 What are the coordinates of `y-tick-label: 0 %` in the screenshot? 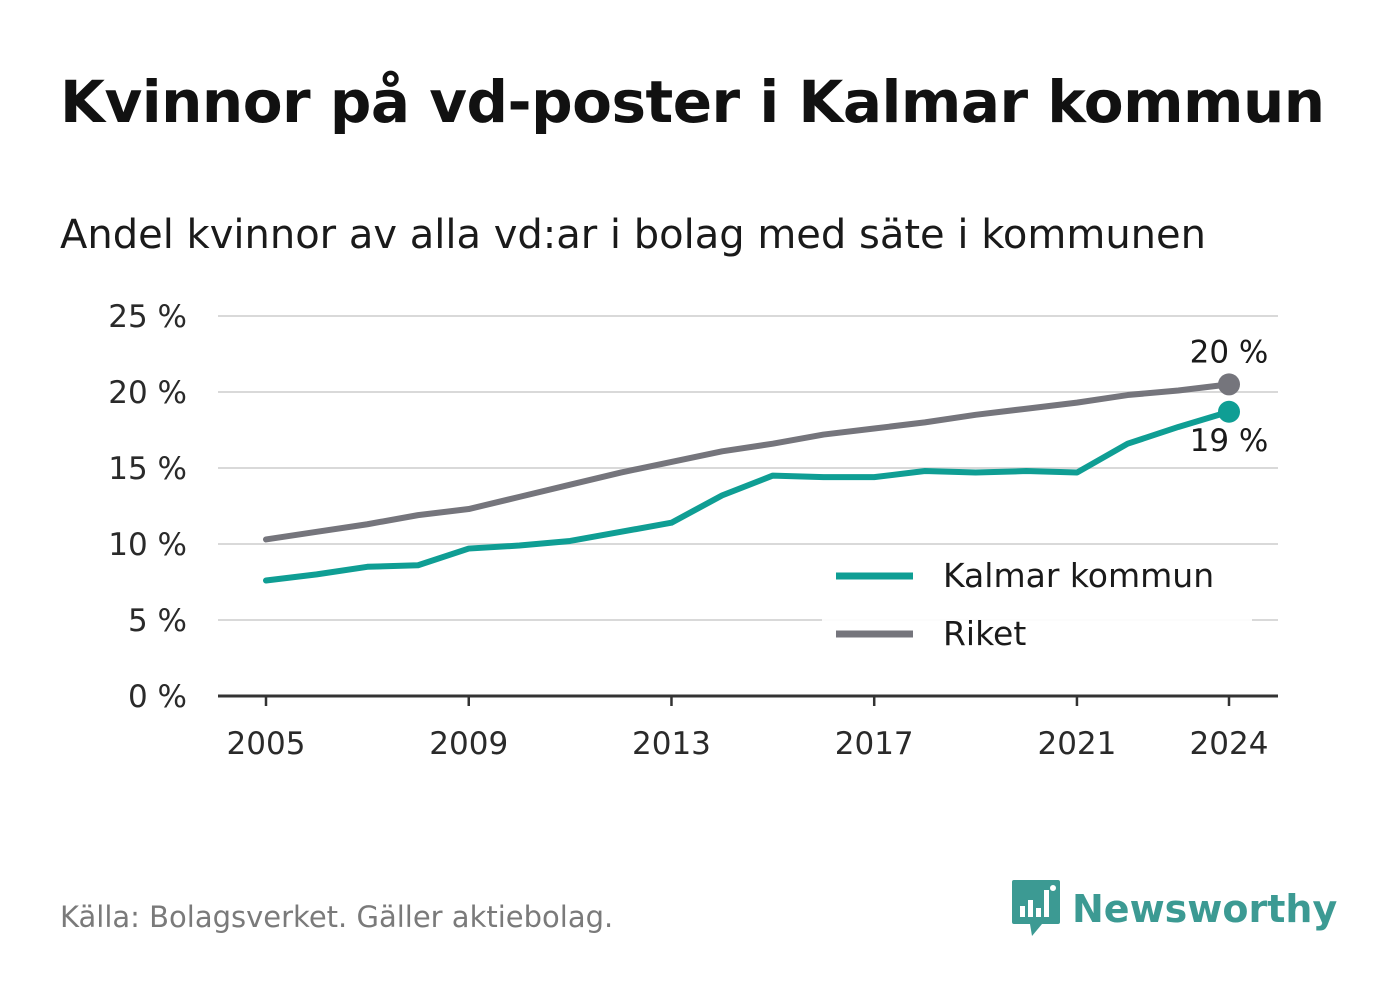 It's located at (157, 697).